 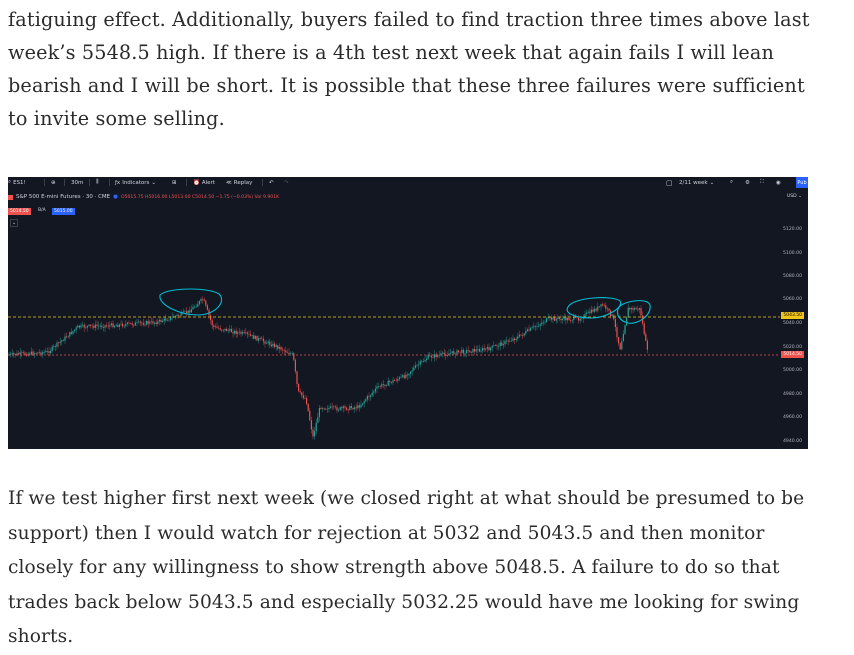 What do you see at coordinates (17, 182) in the screenshot?
I see `symbol-search: ⌕ ES1!` at bounding box center [17, 182].